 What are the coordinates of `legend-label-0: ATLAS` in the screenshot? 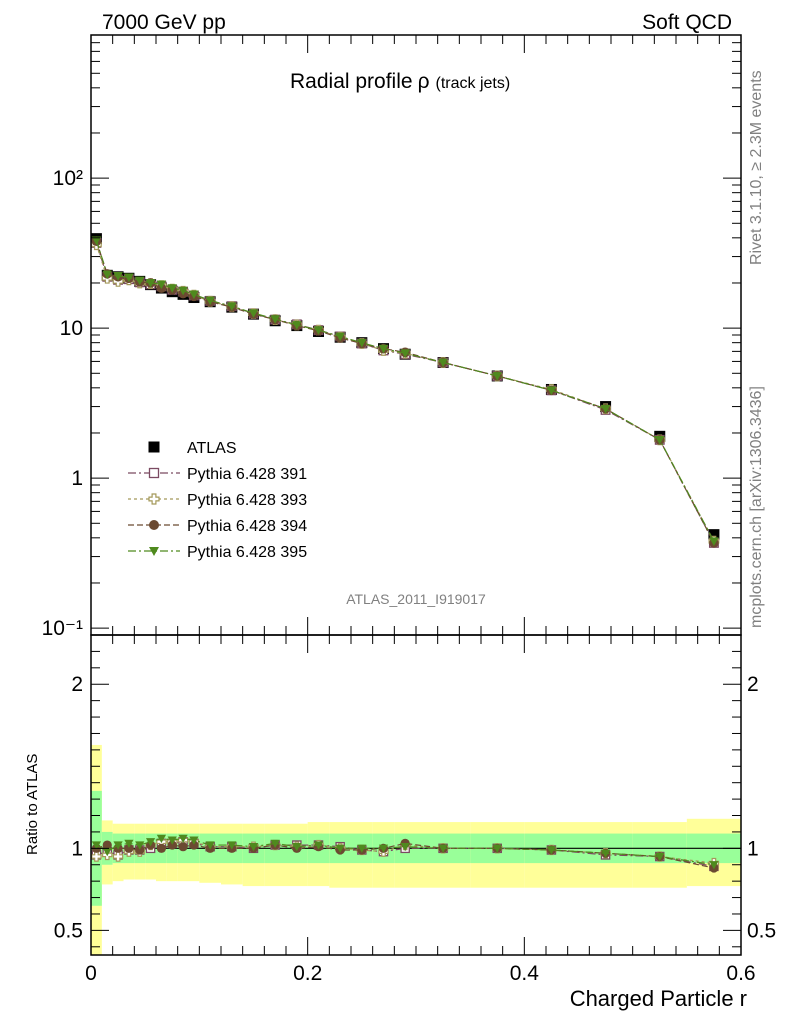 It's located at (212, 448).